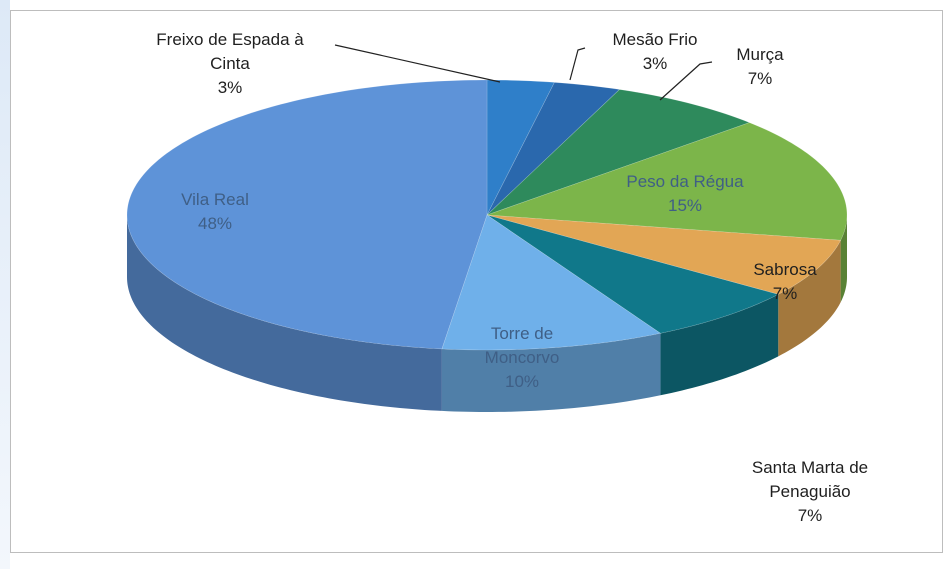 The image size is (951, 569). What do you see at coordinates (760, 67) in the screenshot?
I see `data-label: Murça 7%` at bounding box center [760, 67].